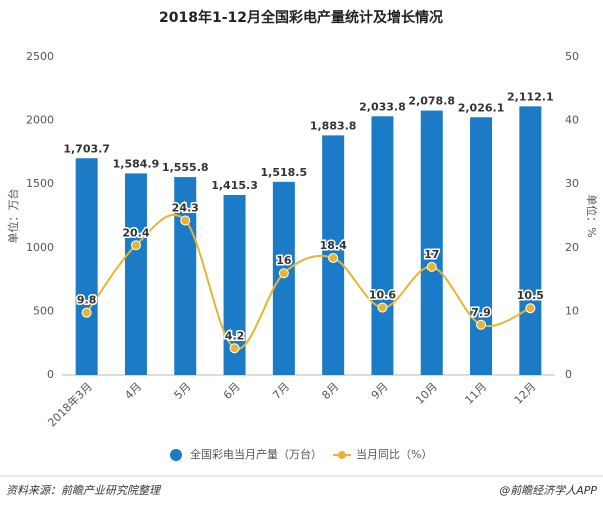 The height and width of the screenshot is (508, 603). What do you see at coordinates (592, 215) in the screenshot?
I see `y2-axis-title: 单位：%` at bounding box center [592, 215].